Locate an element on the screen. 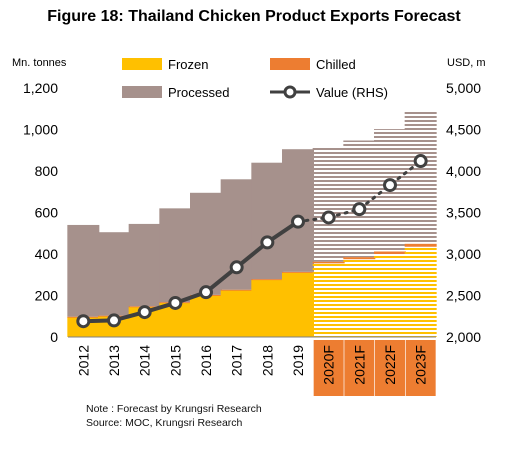  right-tick-label: 5,000 is located at coordinates (463, 88).